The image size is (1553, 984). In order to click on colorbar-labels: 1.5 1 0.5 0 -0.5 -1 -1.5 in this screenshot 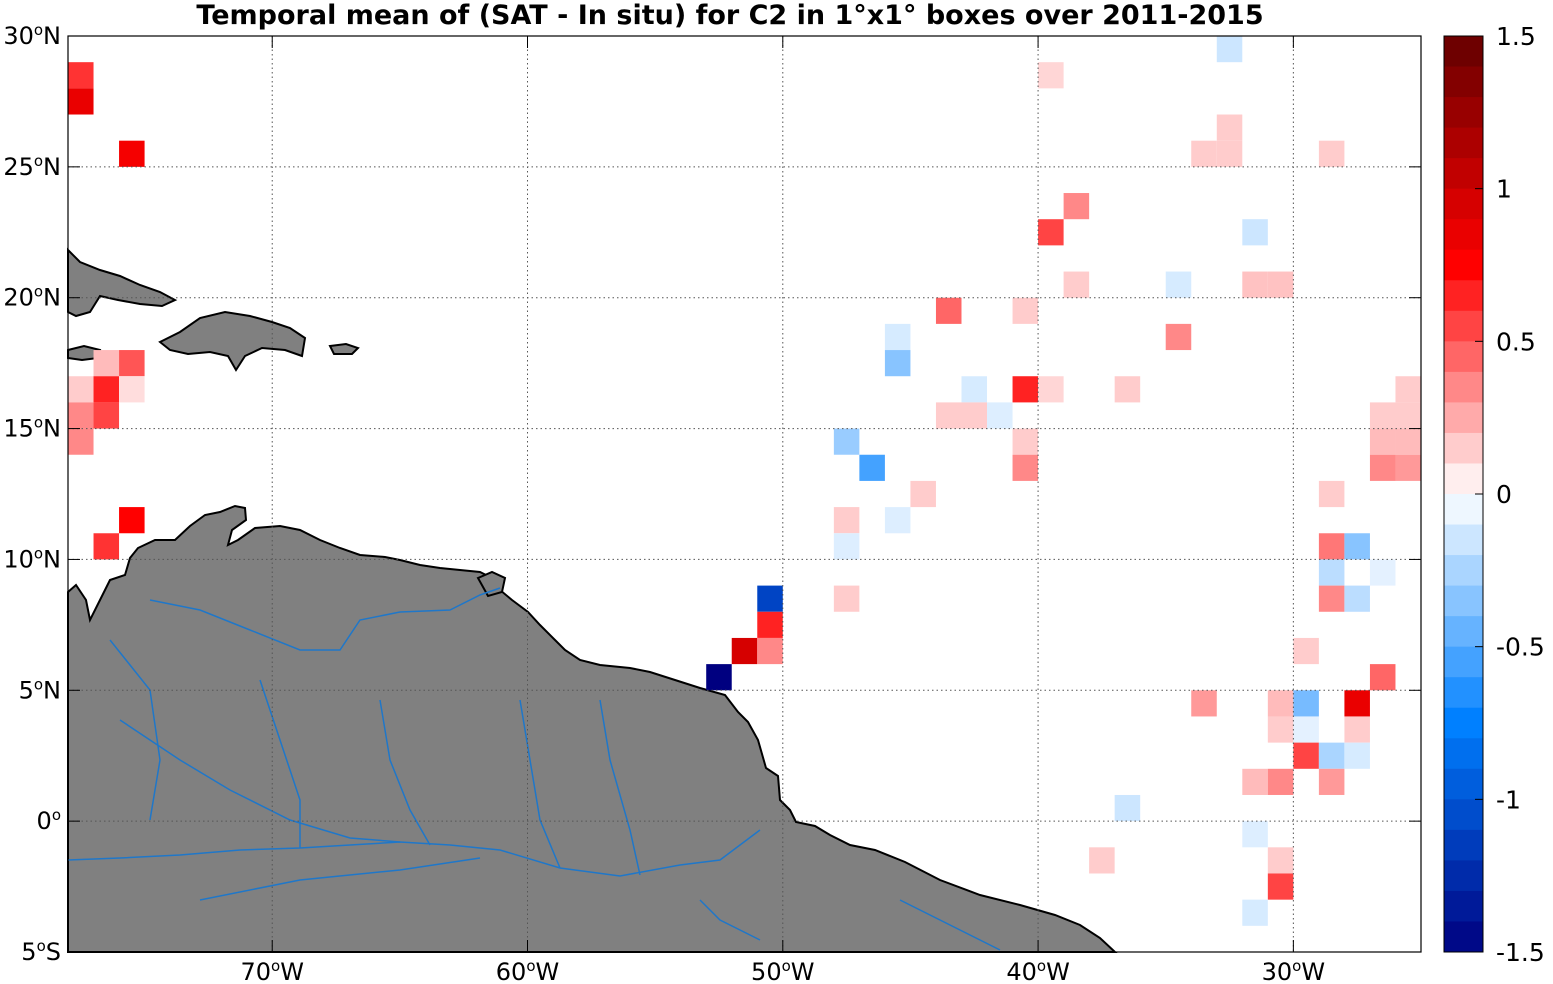, I will do `click(1510, 494)`.